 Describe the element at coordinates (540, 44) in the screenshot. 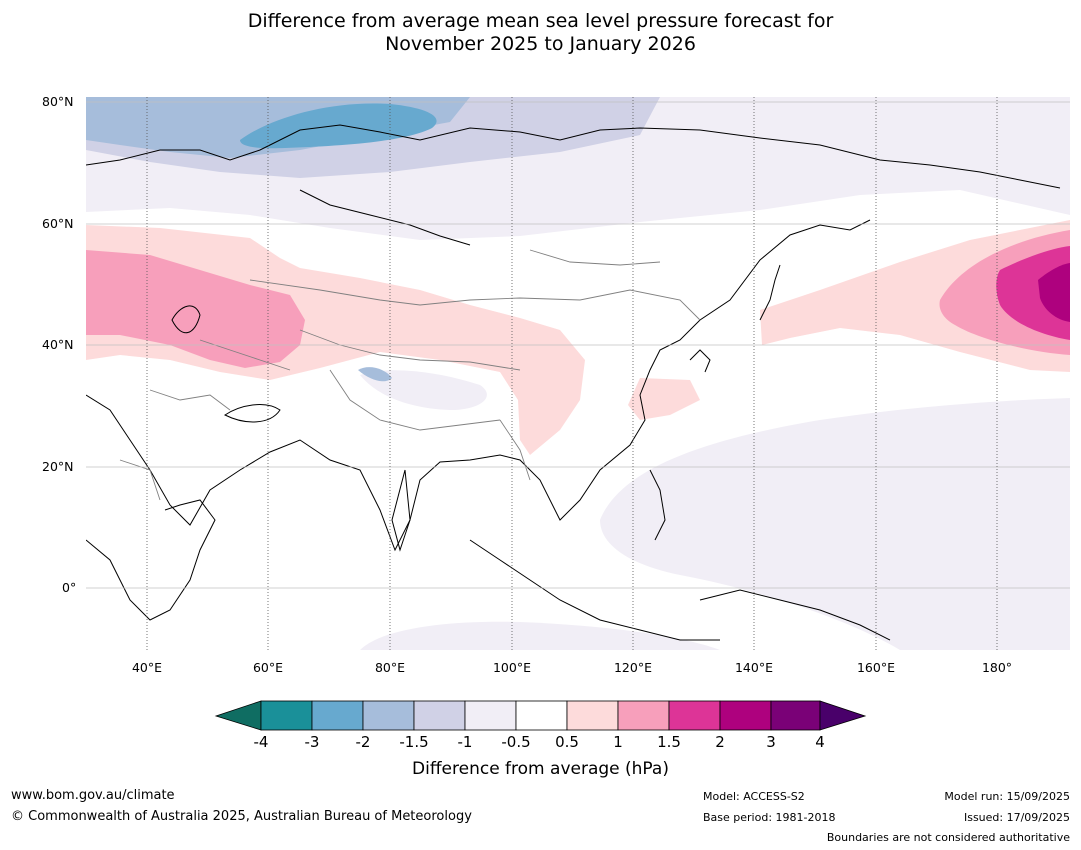

I see `map-title-line2: November 2025 to January 2026` at that location.